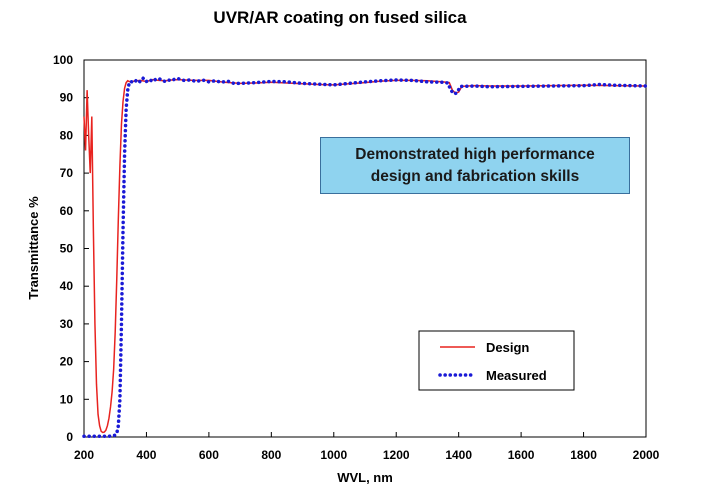 The height and width of the screenshot is (489, 720). I want to click on y-axis-label: Transmittance %, so click(33, 248).